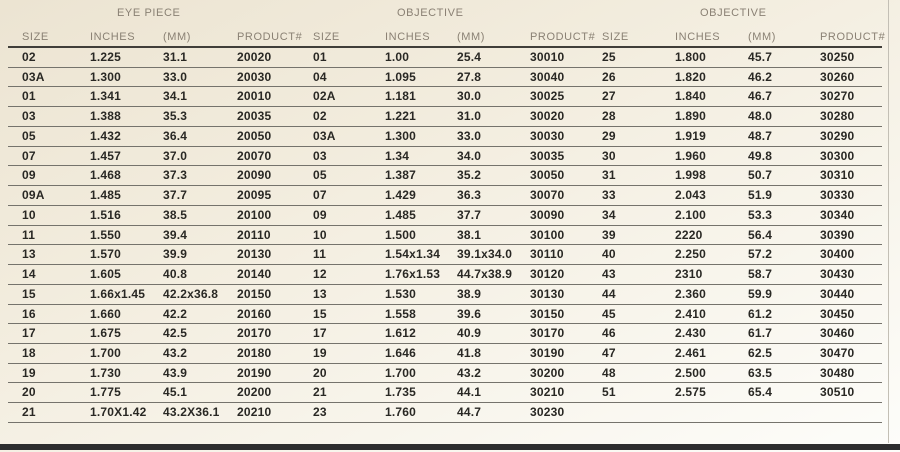 Image resolution: width=900 pixels, height=452 pixels. I want to click on cell: 2.461, so click(691, 353).